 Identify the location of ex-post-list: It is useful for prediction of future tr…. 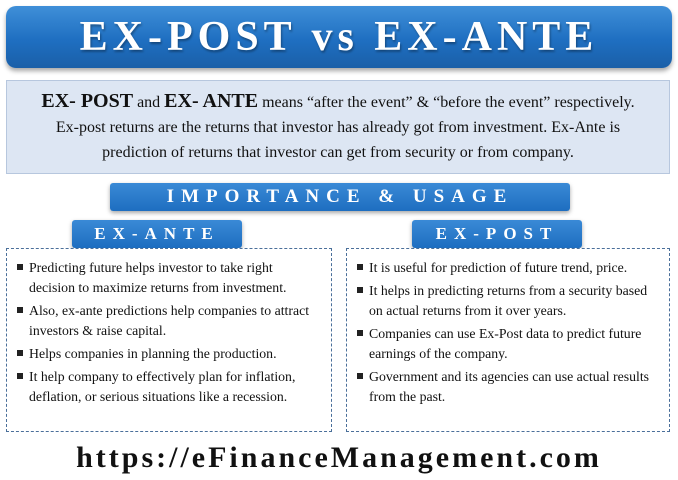
(508, 332).